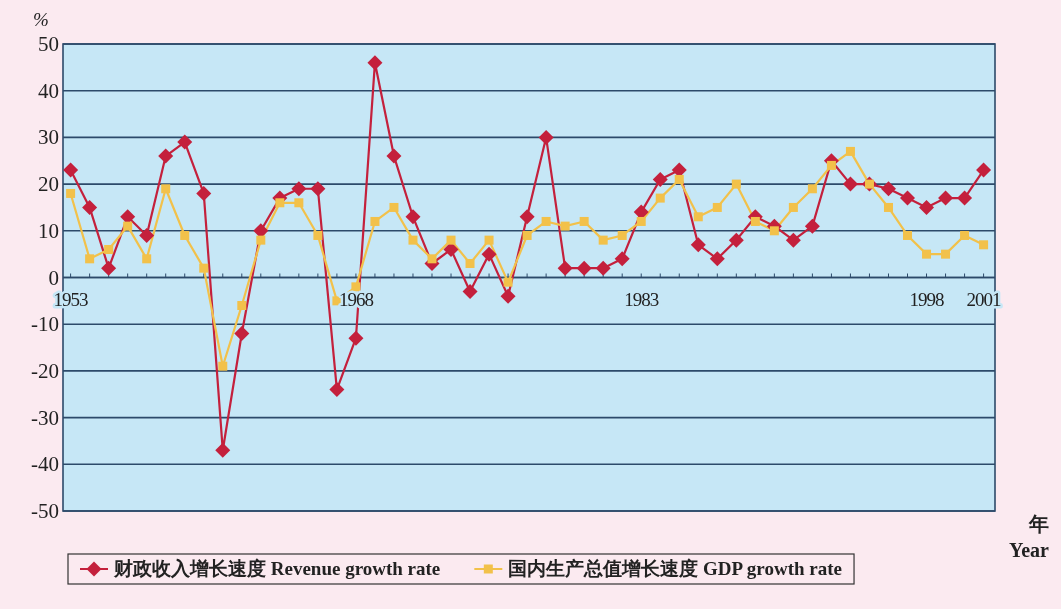 This screenshot has width=1061, height=609. What do you see at coordinates (41, 19) in the screenshot?
I see `y-axis-title: %` at bounding box center [41, 19].